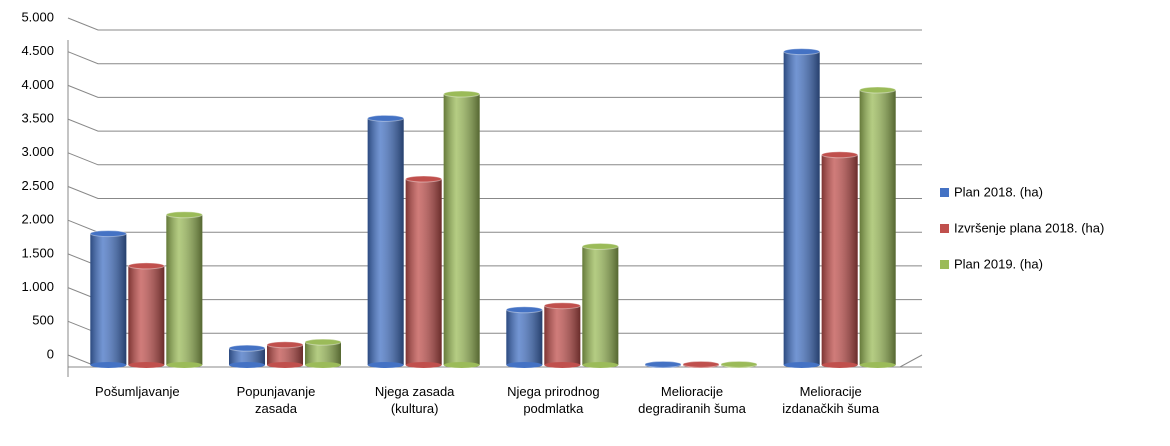 Image resolution: width=1170 pixels, height=446 pixels. Describe the element at coordinates (43, 320) in the screenshot. I see `y-tick-label: 500` at that location.